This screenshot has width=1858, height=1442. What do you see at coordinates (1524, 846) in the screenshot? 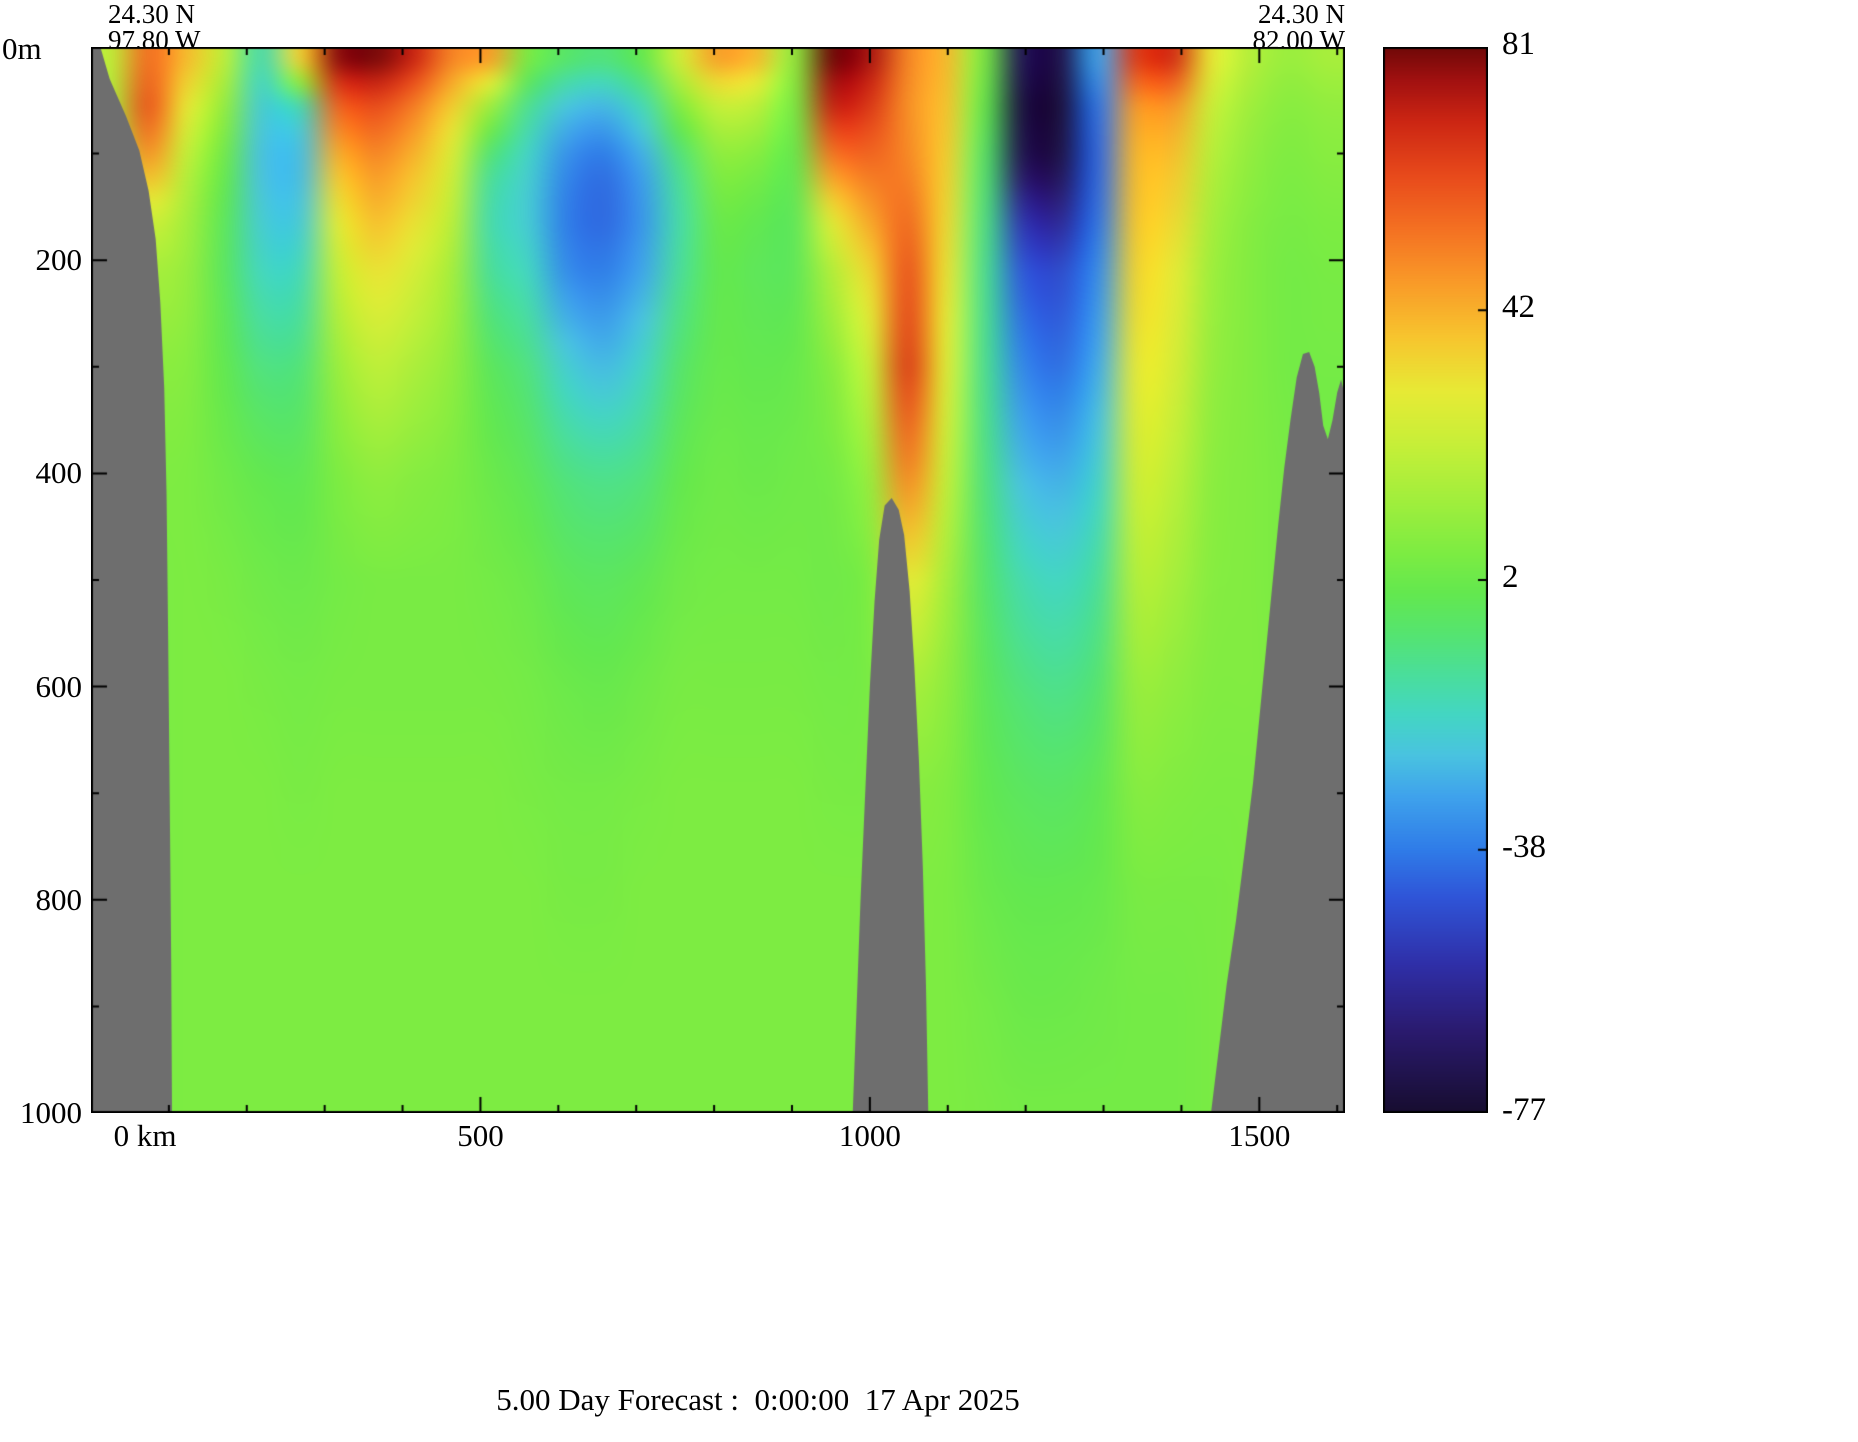
I see `colorbar-tick-label: -38` at bounding box center [1524, 846].